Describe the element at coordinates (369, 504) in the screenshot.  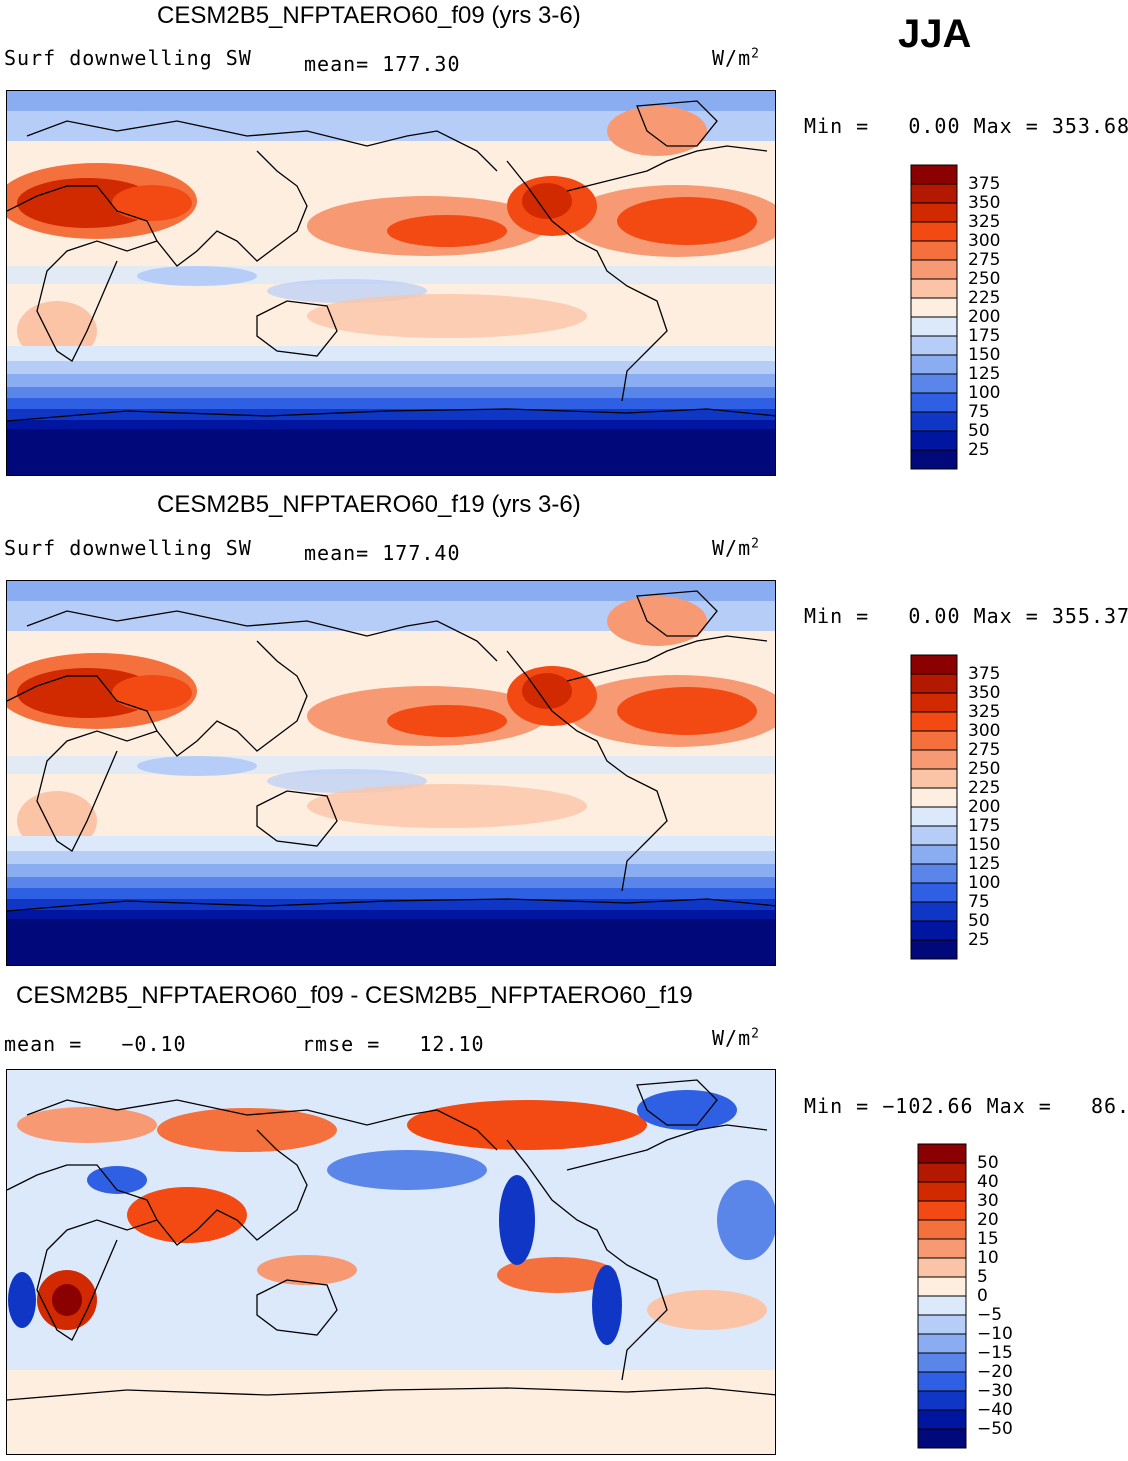
I see `panel2-title: CESM2B5_NFPTAERO60_f19 (yrs 3-6)` at that location.